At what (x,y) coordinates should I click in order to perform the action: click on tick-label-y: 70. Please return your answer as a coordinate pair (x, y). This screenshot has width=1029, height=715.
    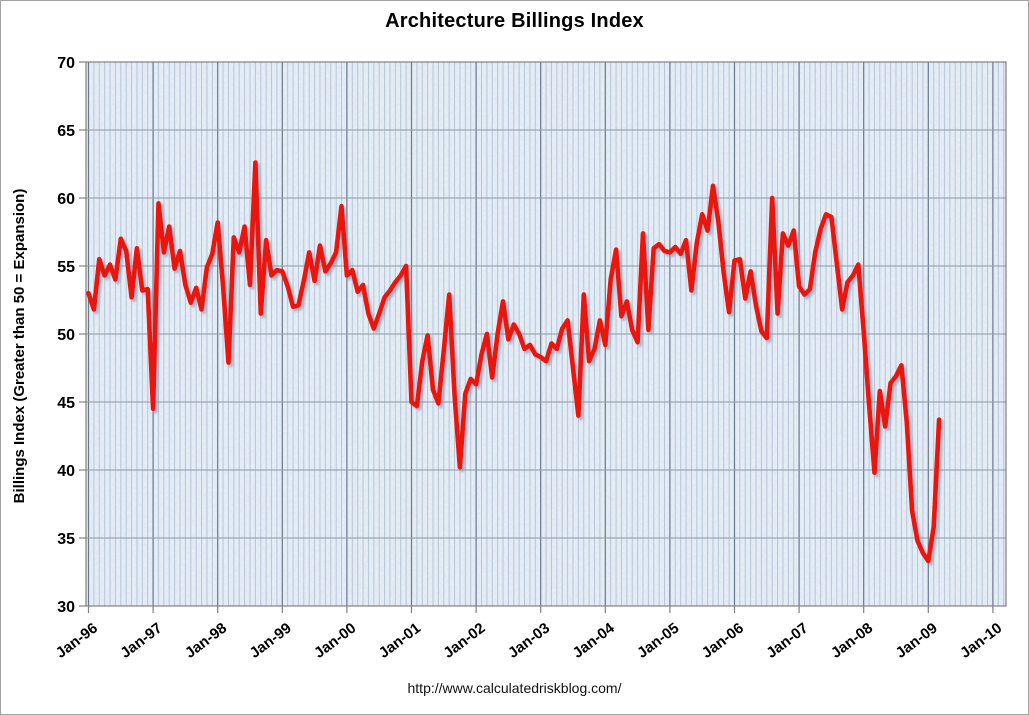
    Looking at the image, I should click on (66, 63).